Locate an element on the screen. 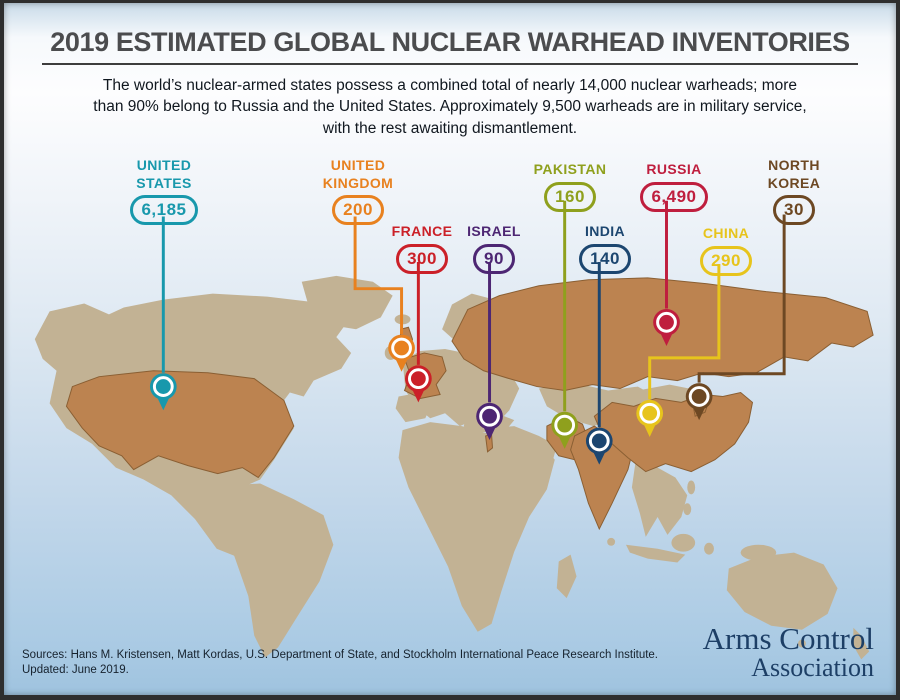 Image resolution: width=900 pixels, height=700 pixels. label-united-states: UNITED STATES 6,185 is located at coordinates (164, 191).